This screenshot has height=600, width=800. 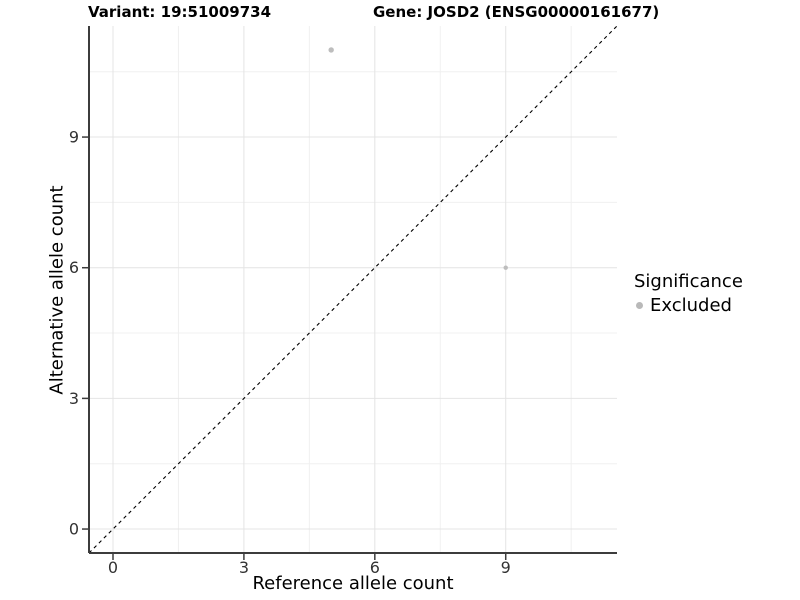 I want to click on variant-title: Variant: 19:51009734, so click(x=180, y=12).